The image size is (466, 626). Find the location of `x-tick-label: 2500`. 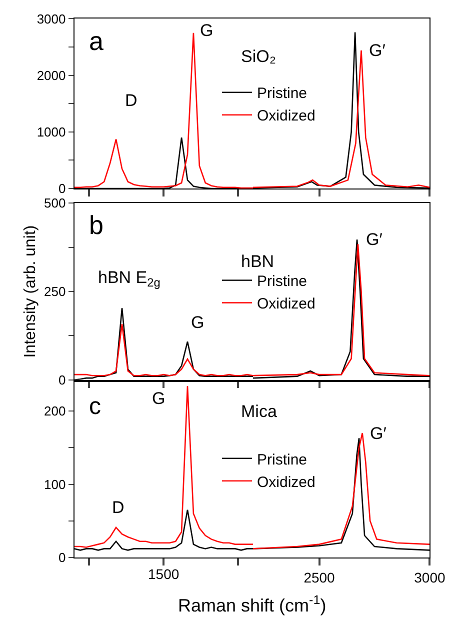

x-tick-label: 2500 is located at coordinates (320, 577).